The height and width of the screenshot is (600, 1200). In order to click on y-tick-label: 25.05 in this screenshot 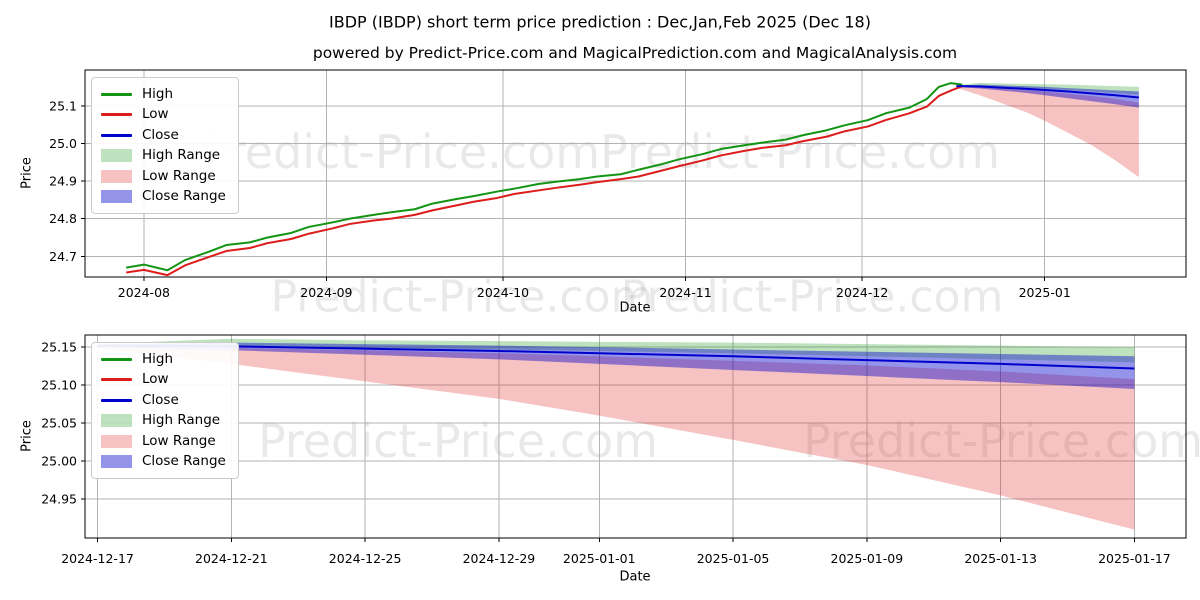, I will do `click(59, 423)`.